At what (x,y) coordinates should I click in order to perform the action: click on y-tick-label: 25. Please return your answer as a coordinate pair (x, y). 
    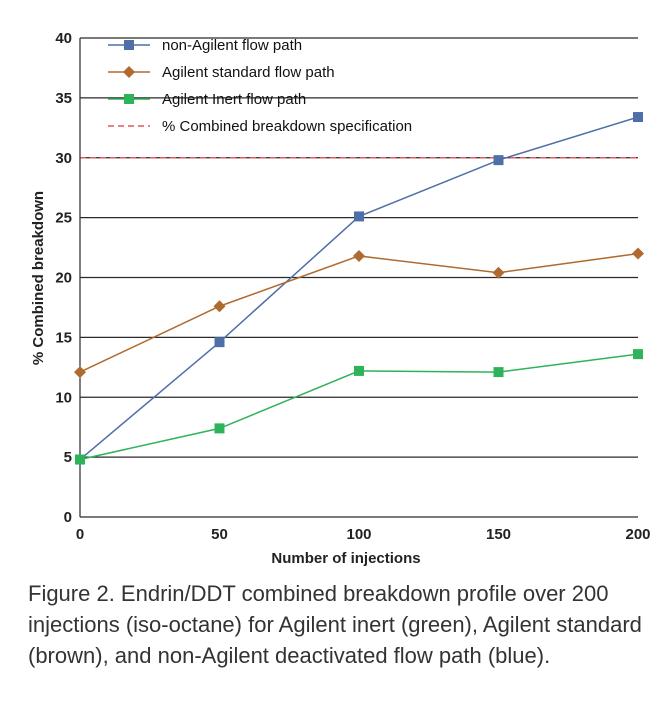
    Looking at the image, I should click on (63, 218).